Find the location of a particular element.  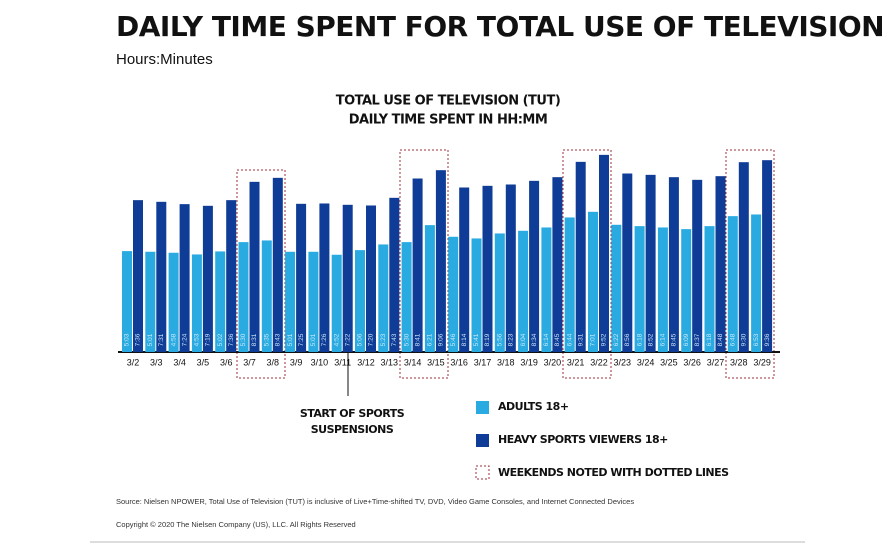

legend-label: ADULTS 18+ is located at coordinates (533, 406).